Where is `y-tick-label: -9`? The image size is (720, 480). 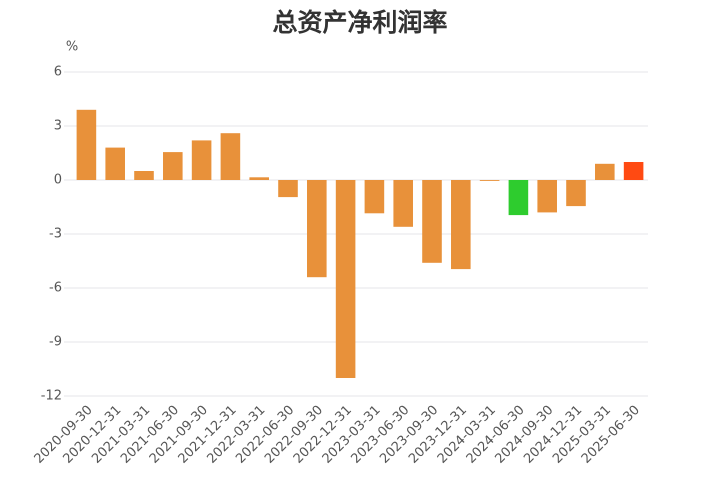 y-tick-label: -9 is located at coordinates (55, 342).